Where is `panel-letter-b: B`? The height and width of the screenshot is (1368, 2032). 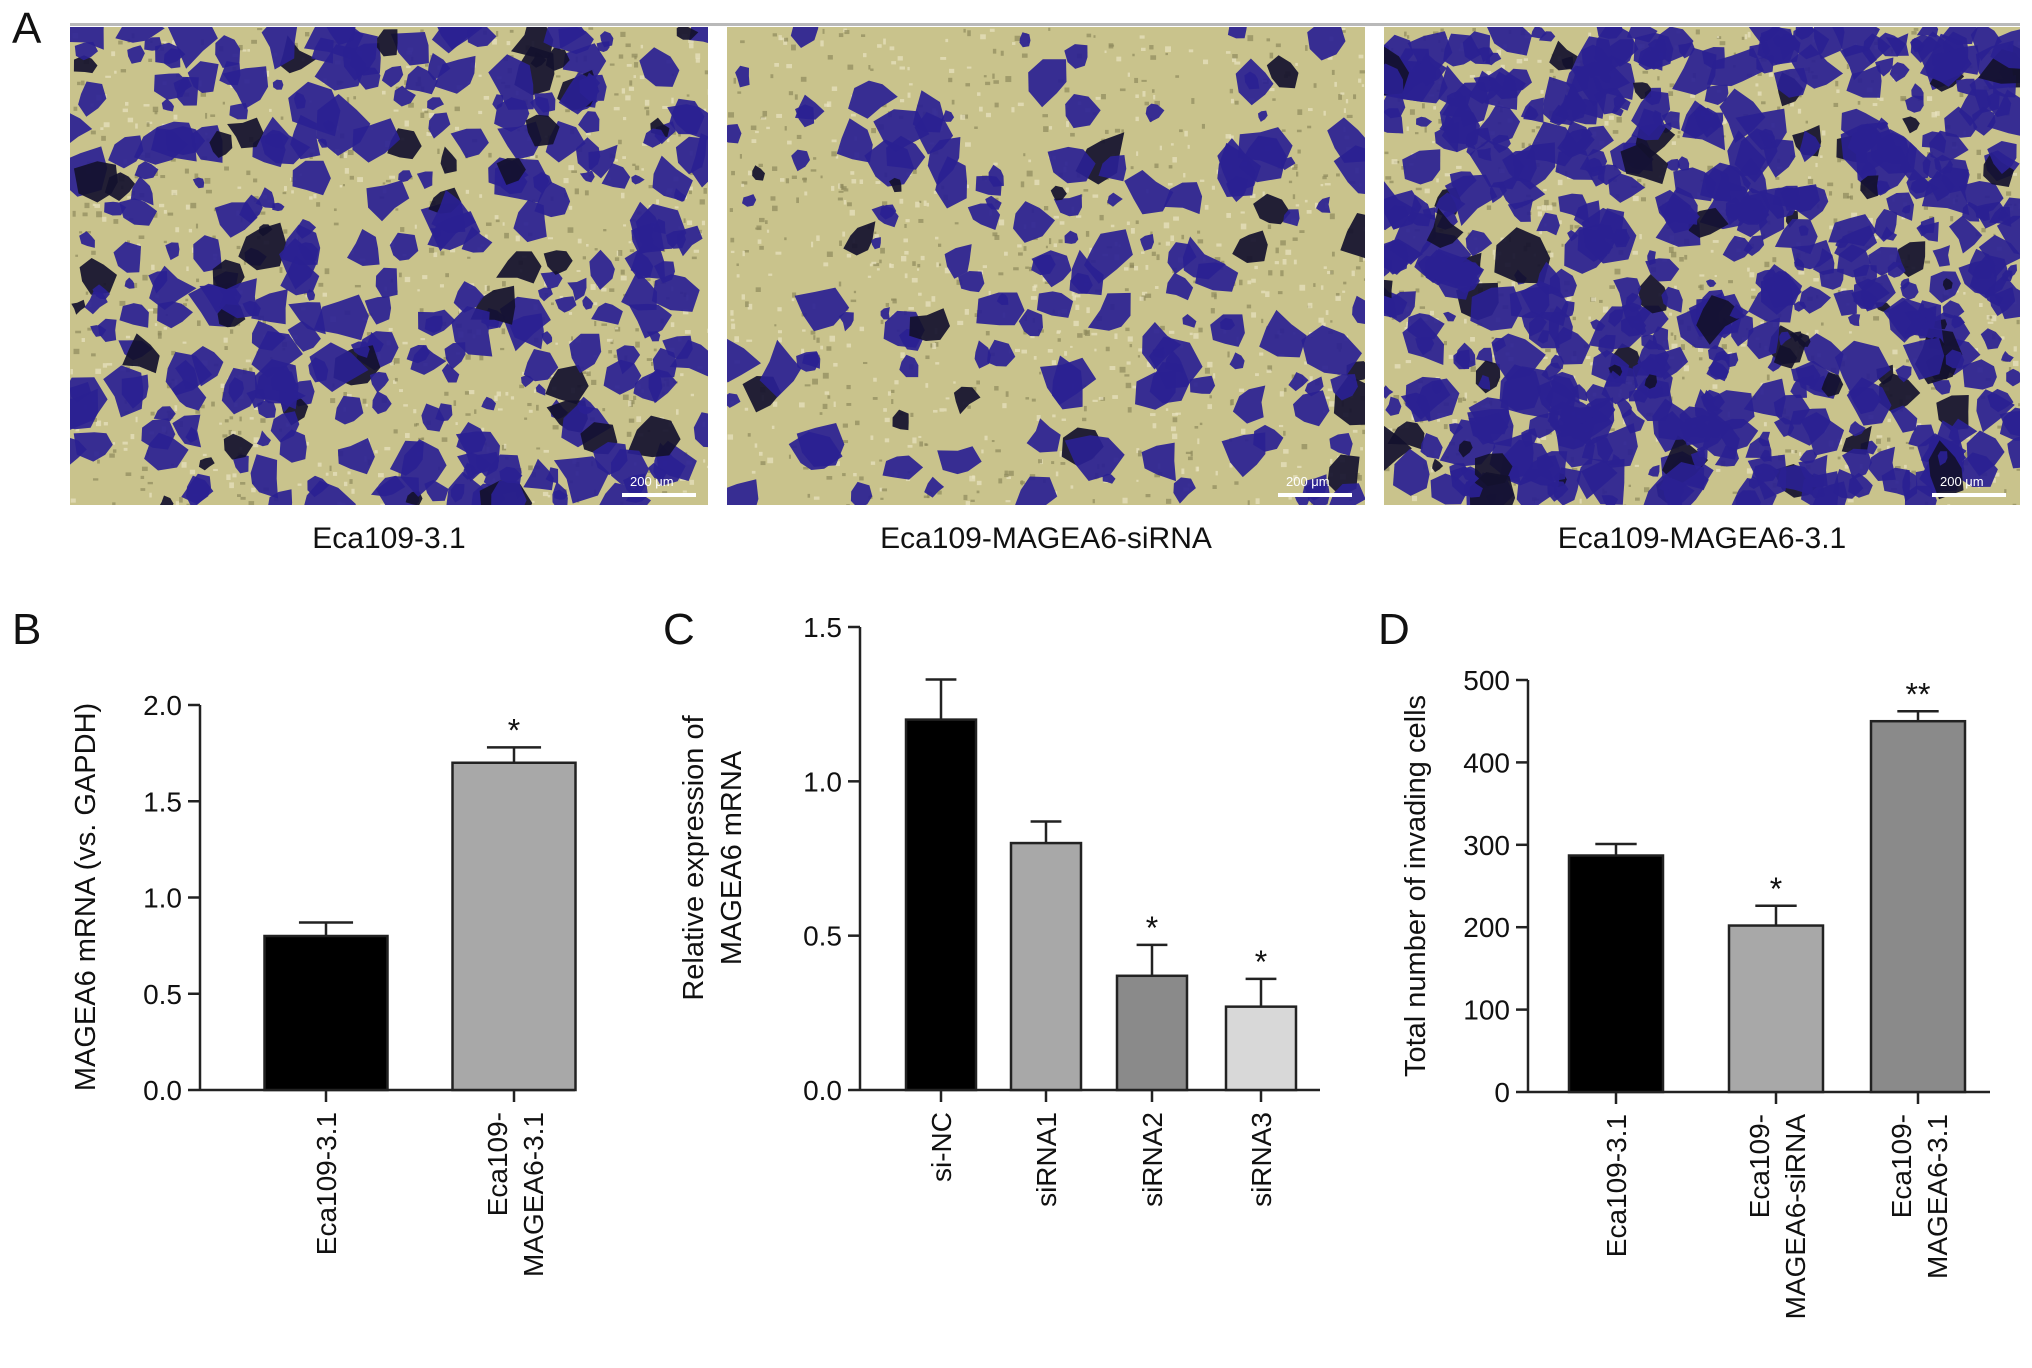 panel-letter-b: B is located at coordinates (27, 629).